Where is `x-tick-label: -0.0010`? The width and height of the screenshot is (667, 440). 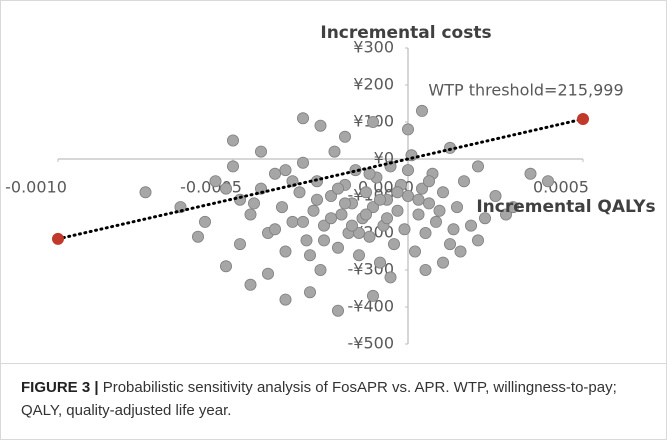
x-tick-label: -0.0010 is located at coordinates (36, 187).